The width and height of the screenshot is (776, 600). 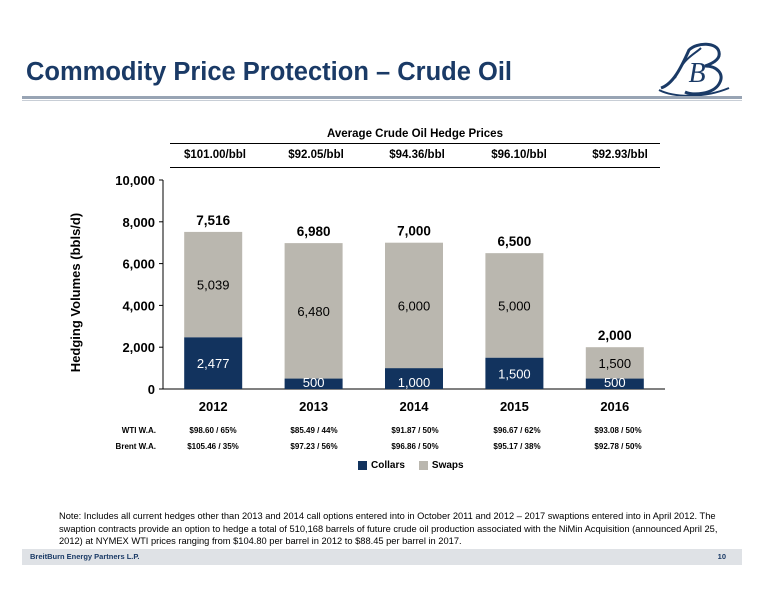 I want to click on y-tick-label: 4,000, so click(x=138, y=305).